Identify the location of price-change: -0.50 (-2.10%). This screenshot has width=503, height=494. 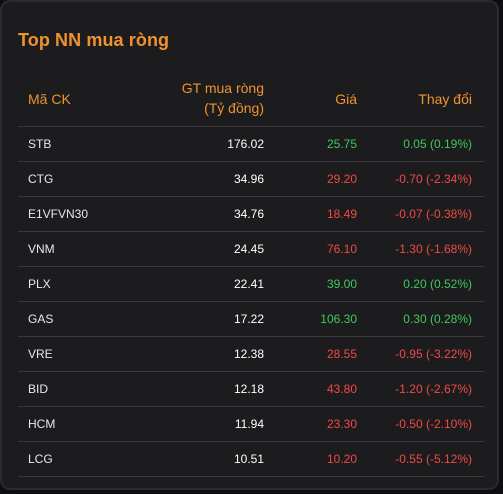
(433, 424).